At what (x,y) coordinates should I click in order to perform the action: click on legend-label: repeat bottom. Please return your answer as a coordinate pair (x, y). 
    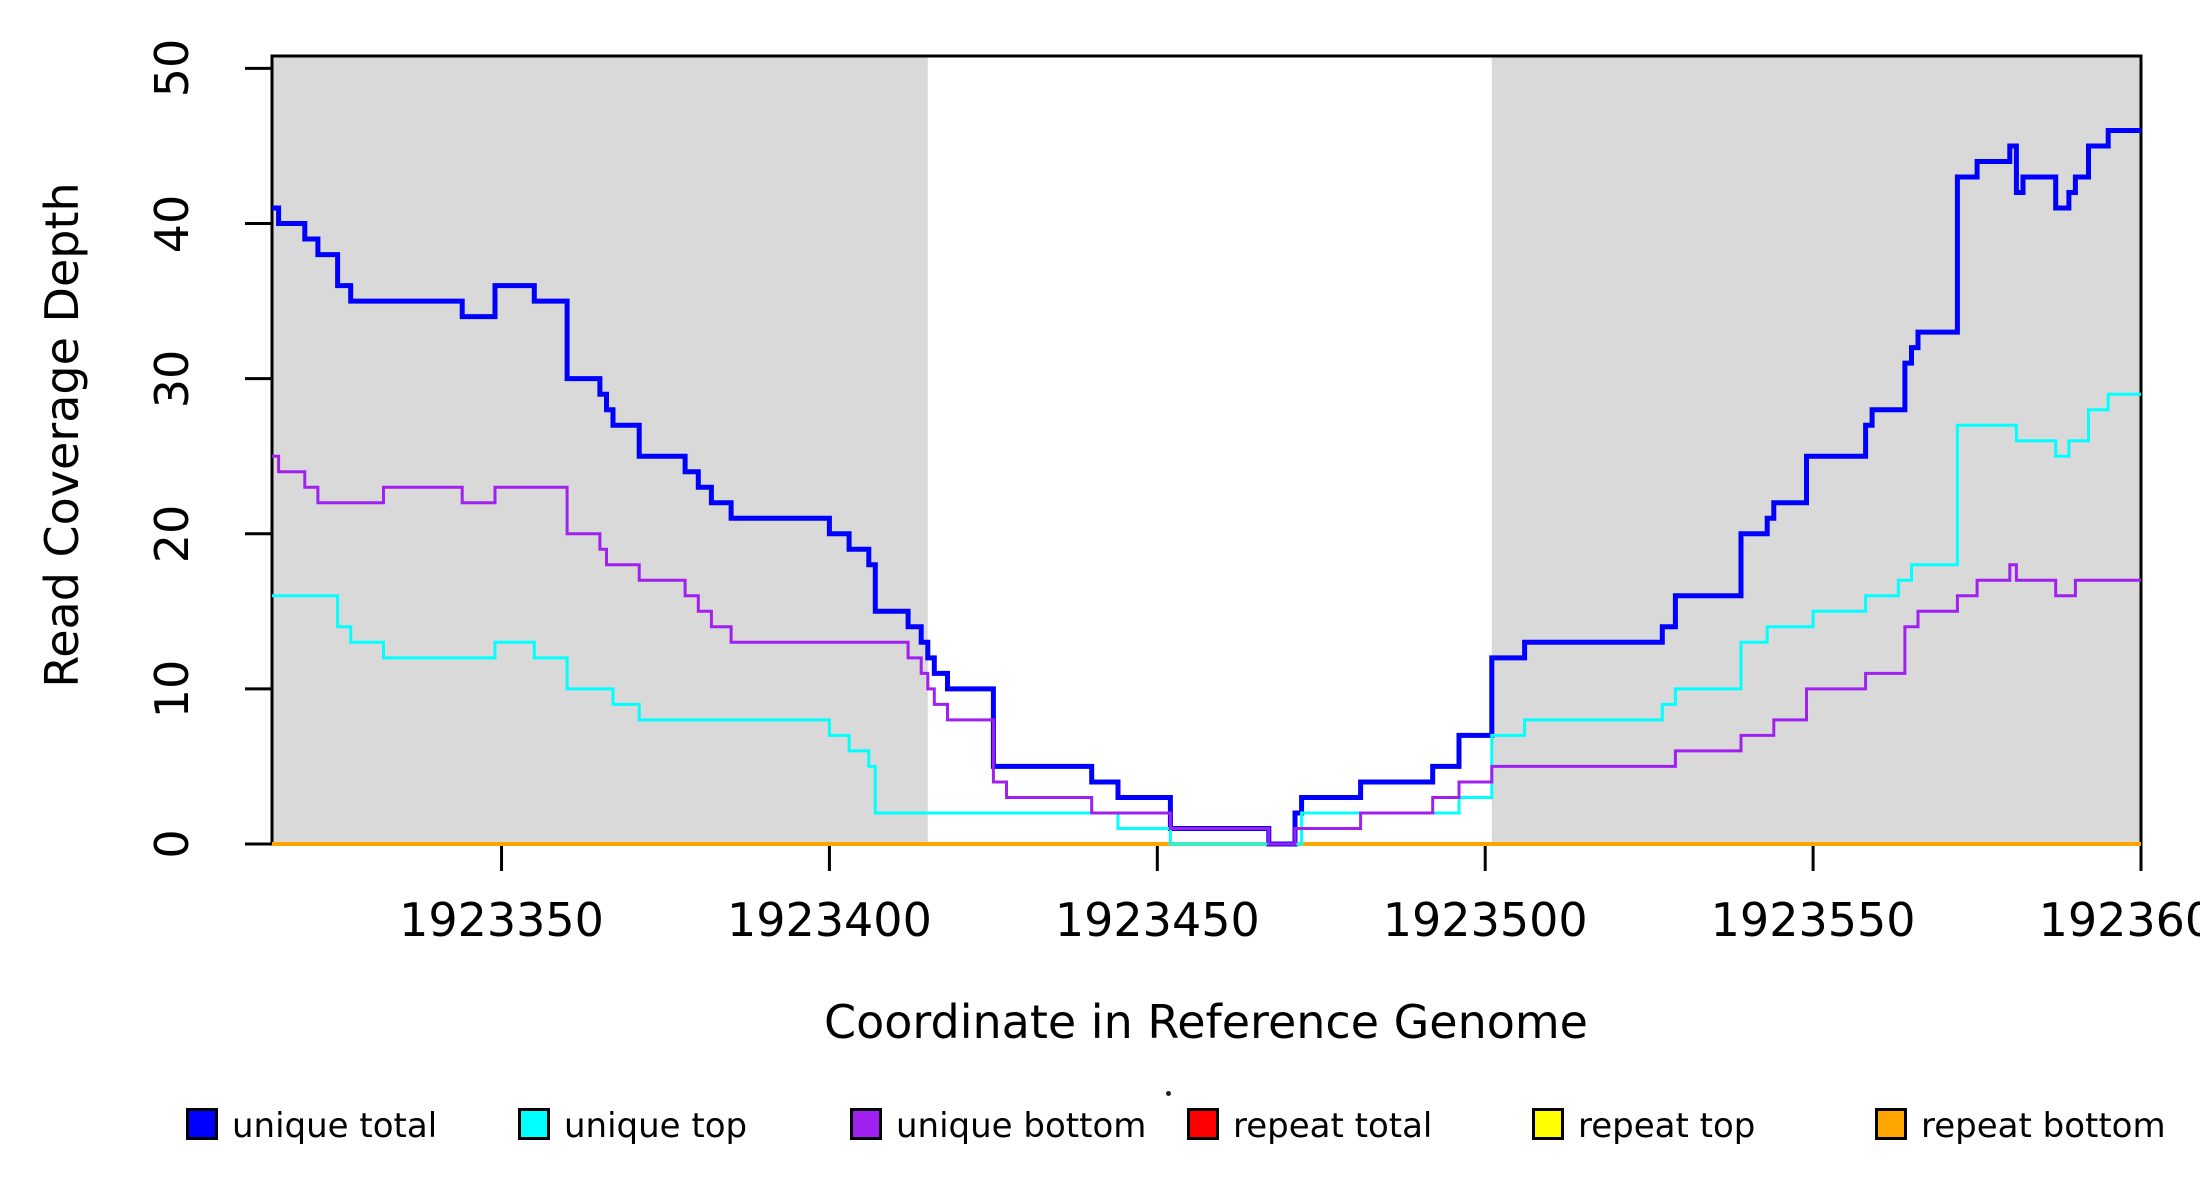
    Looking at the image, I should click on (2043, 1126).